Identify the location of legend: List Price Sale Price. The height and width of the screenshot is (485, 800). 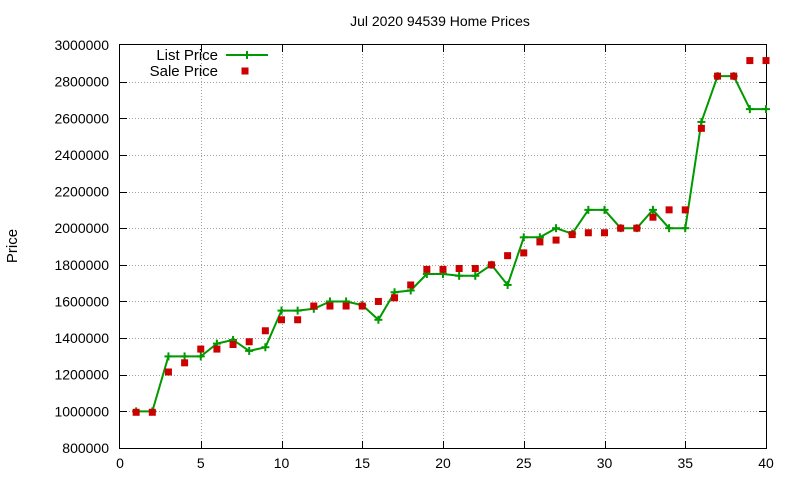
(209, 63).